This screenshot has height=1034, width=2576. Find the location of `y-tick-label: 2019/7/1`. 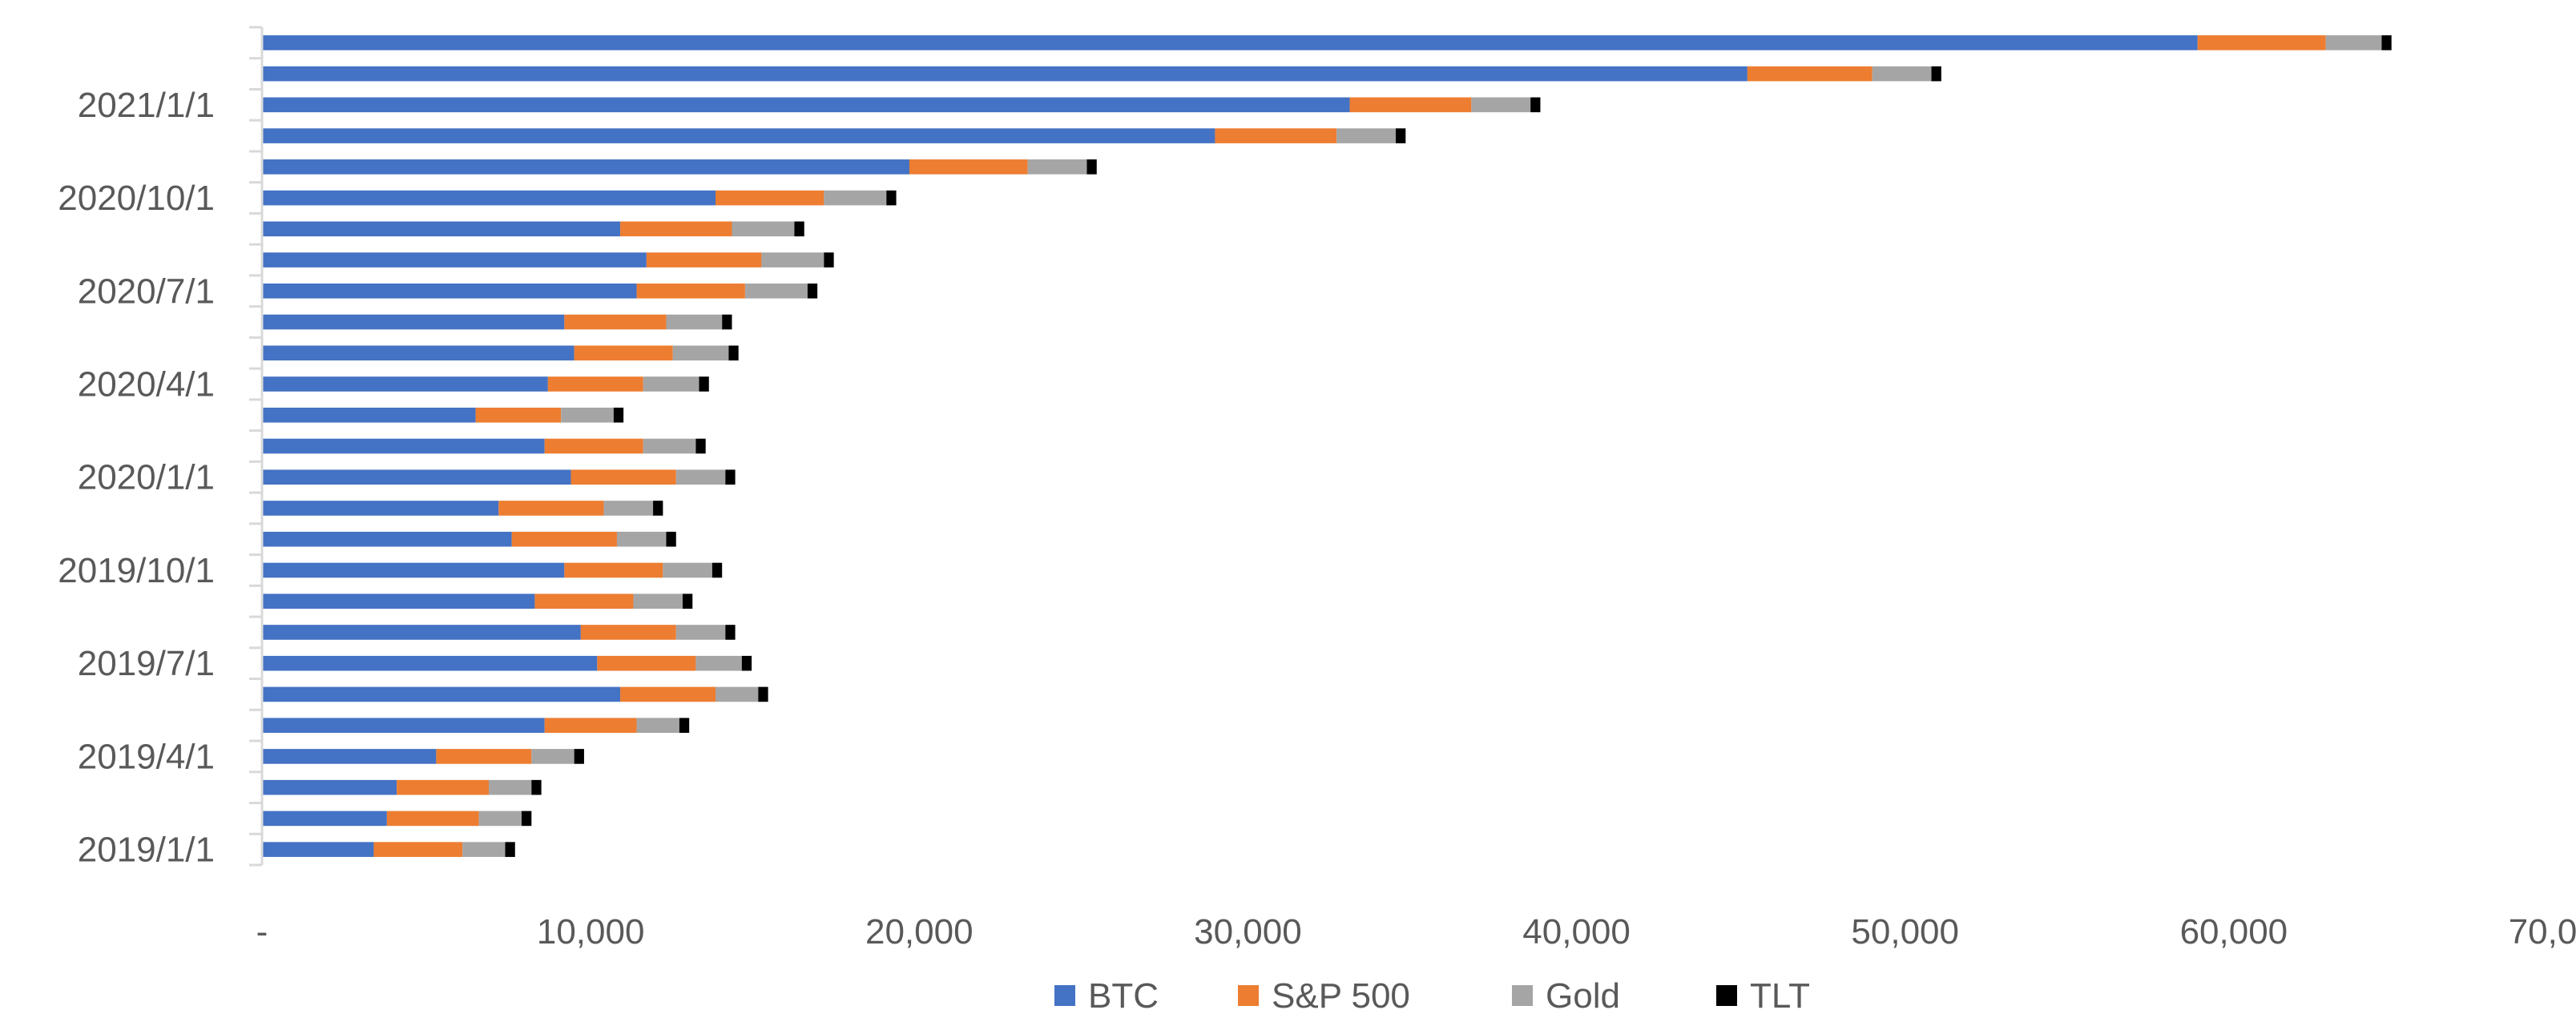

y-tick-label: 2019/7/1 is located at coordinates (146, 663).